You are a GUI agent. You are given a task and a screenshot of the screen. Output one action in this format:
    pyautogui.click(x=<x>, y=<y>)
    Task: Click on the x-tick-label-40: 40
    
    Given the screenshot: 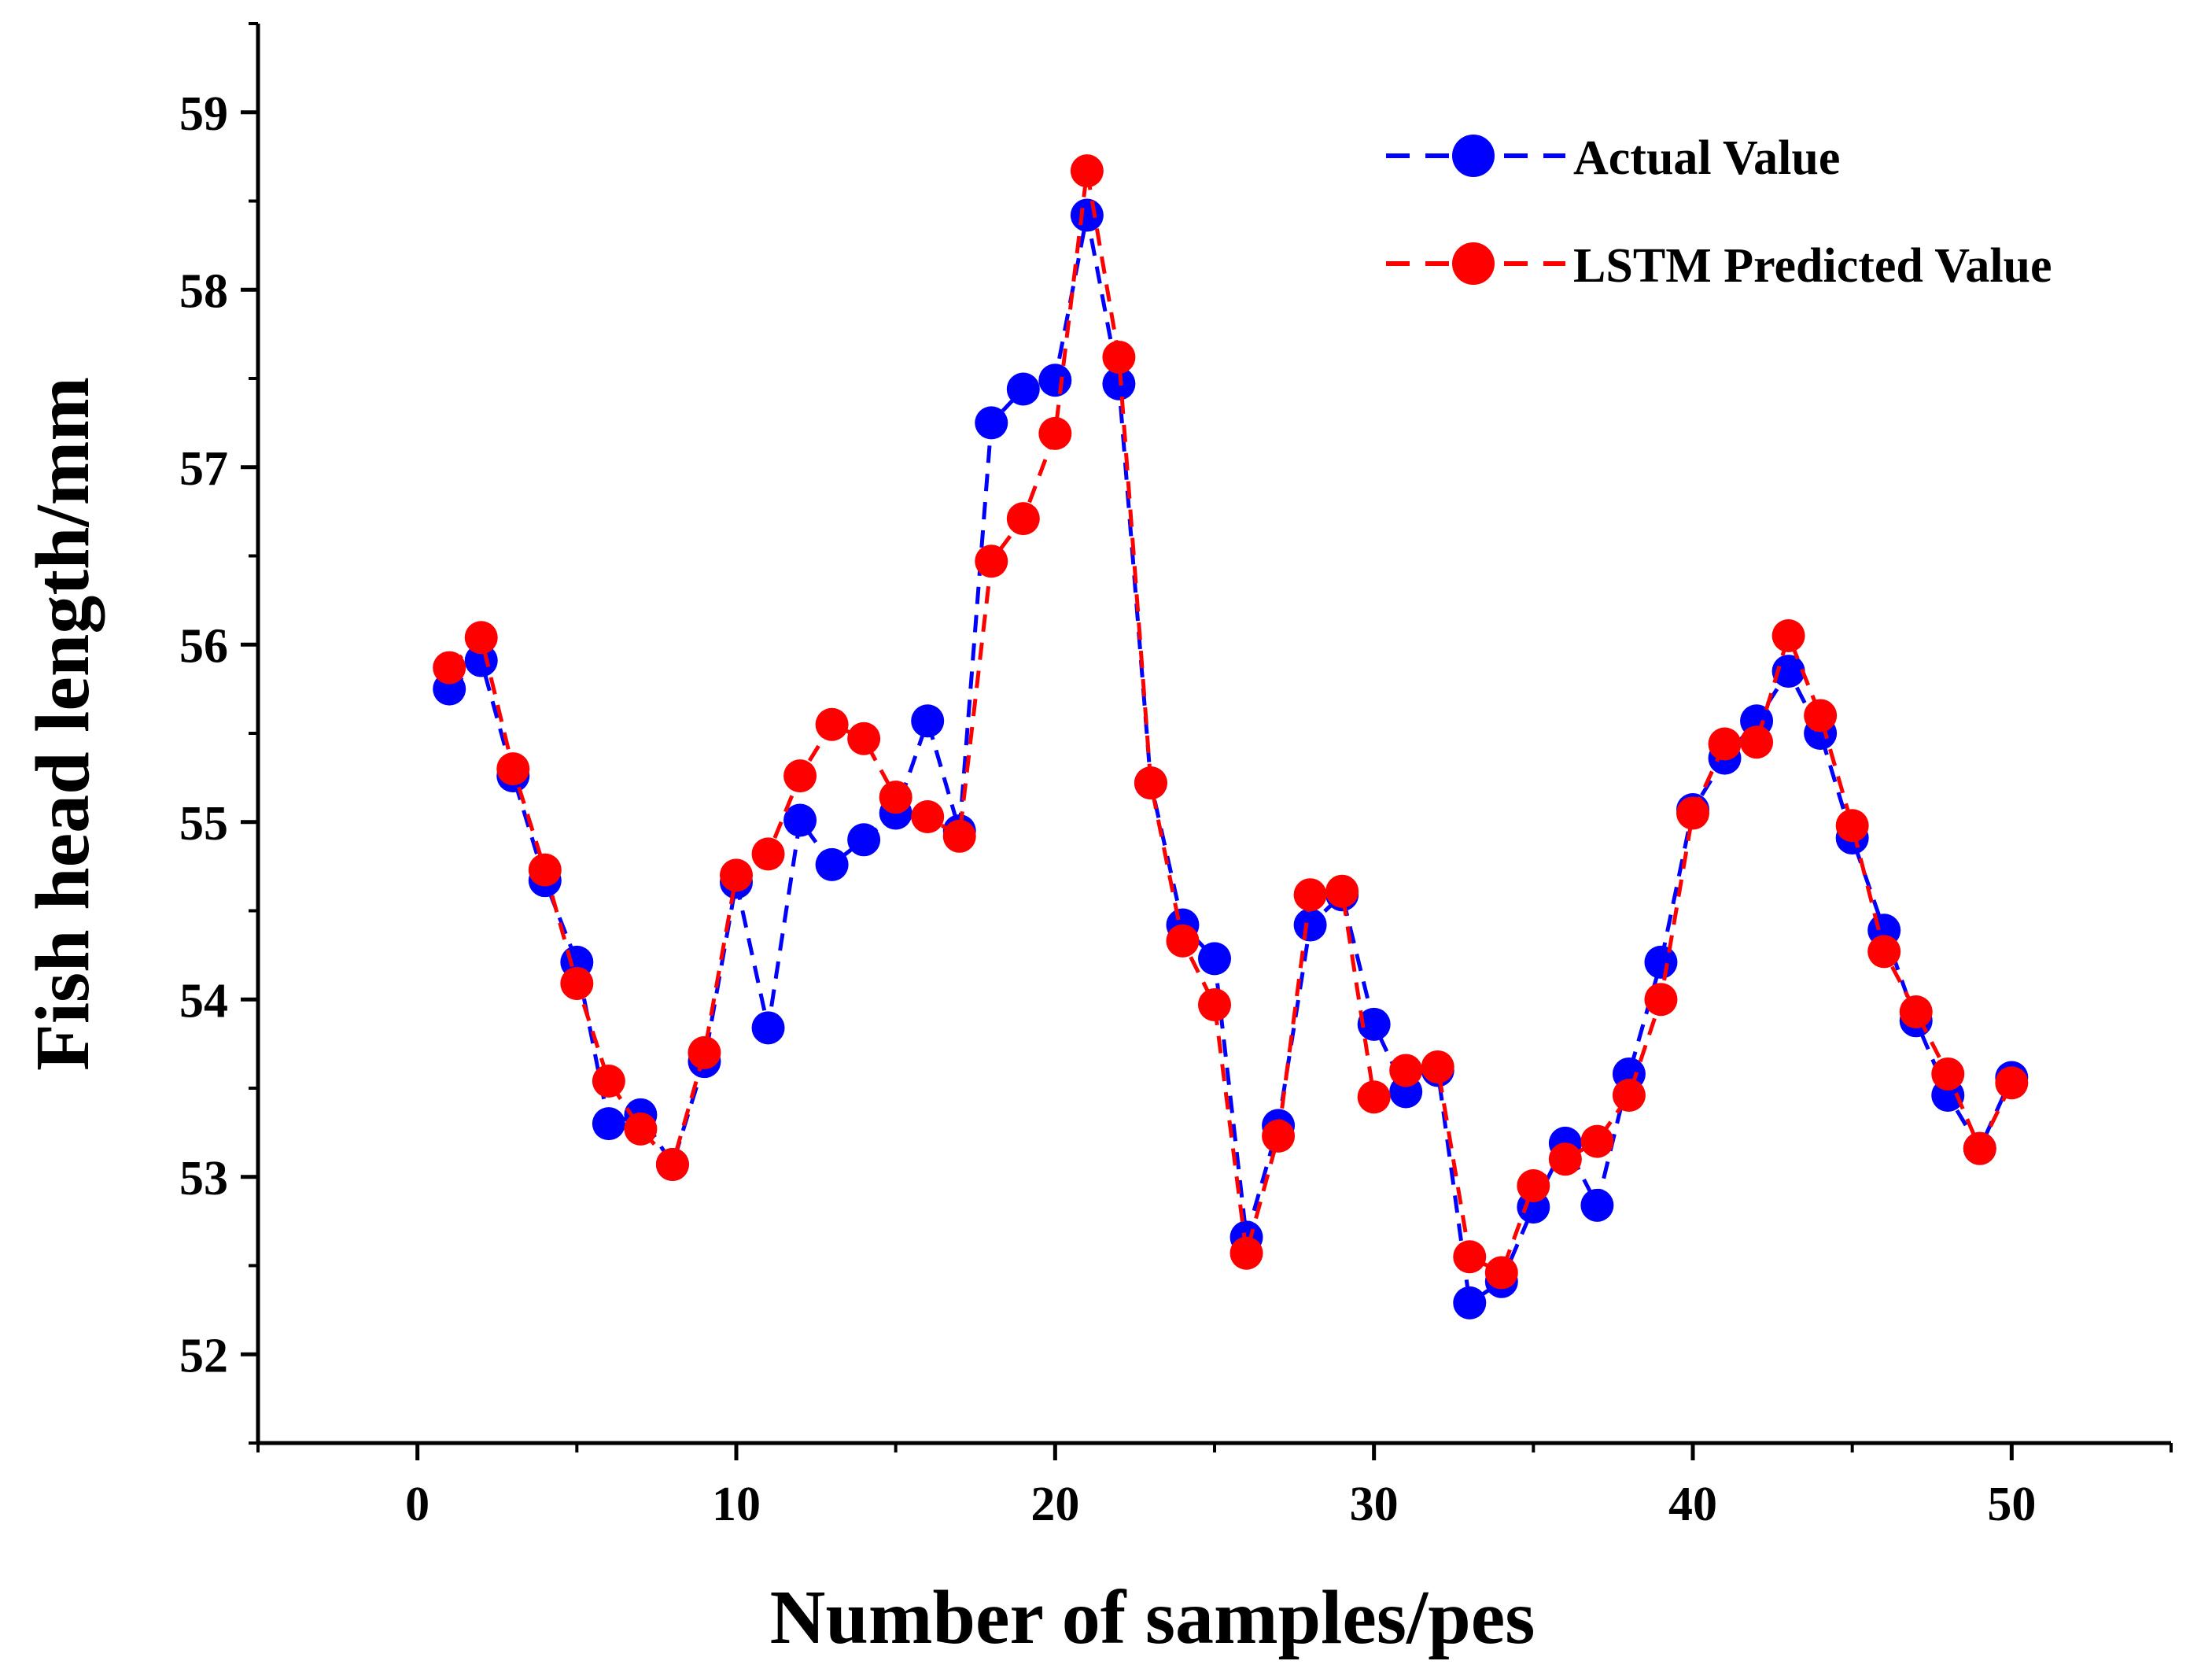 What is the action you would take?
    pyautogui.click(x=1692, y=1504)
    